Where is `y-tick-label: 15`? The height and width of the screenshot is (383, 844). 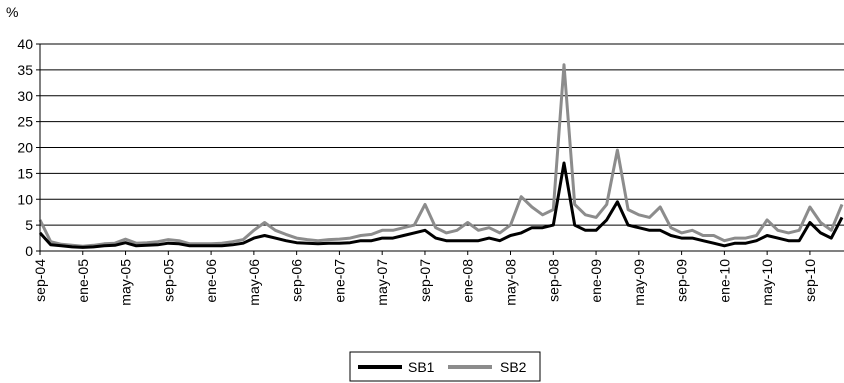
y-tick-label: 15 is located at coordinates (25, 173).